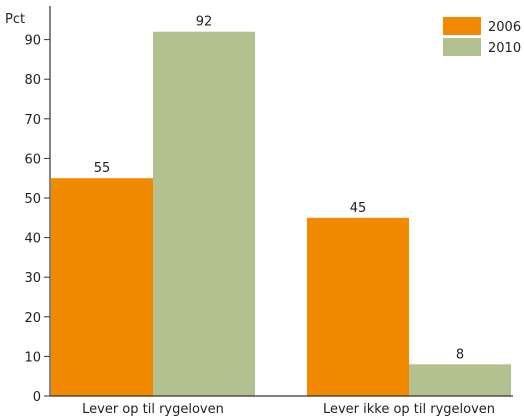 Image resolution: width=524 pixels, height=417 pixels. I want to click on y-axis-unit-label: Pct, so click(15, 19).